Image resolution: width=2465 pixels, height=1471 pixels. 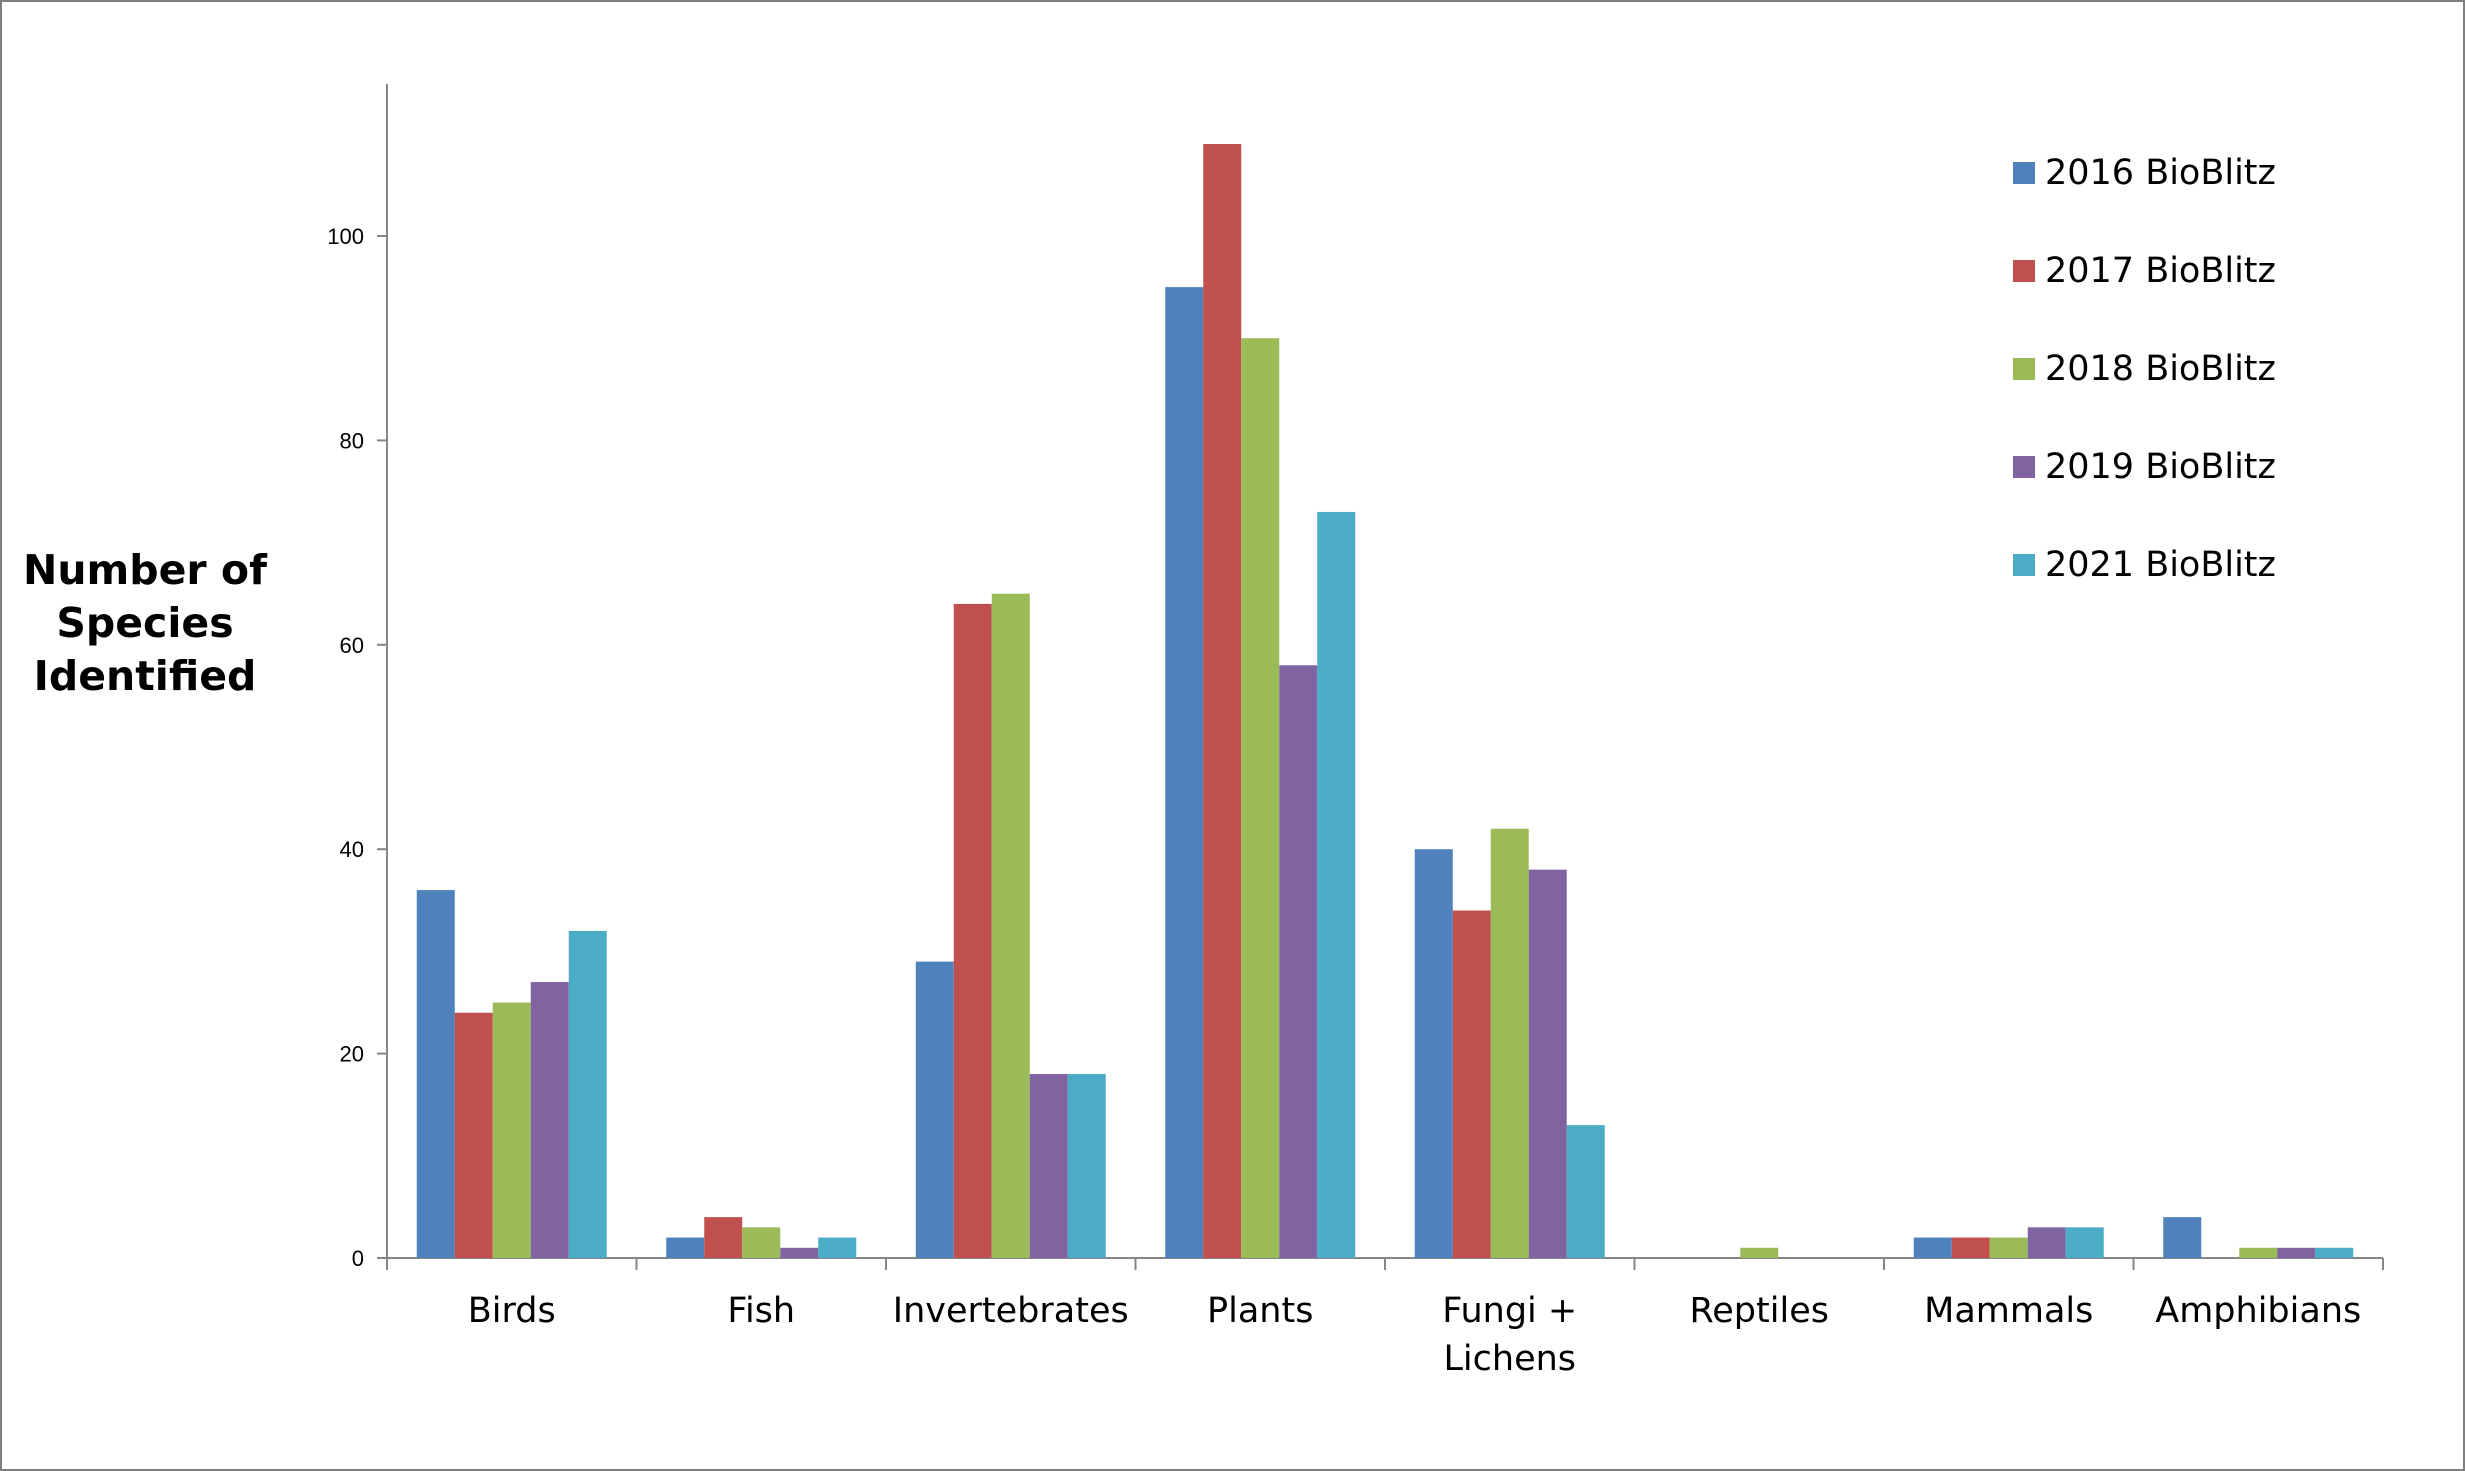 I want to click on category-label: Fungi +, so click(x=1509, y=1311).